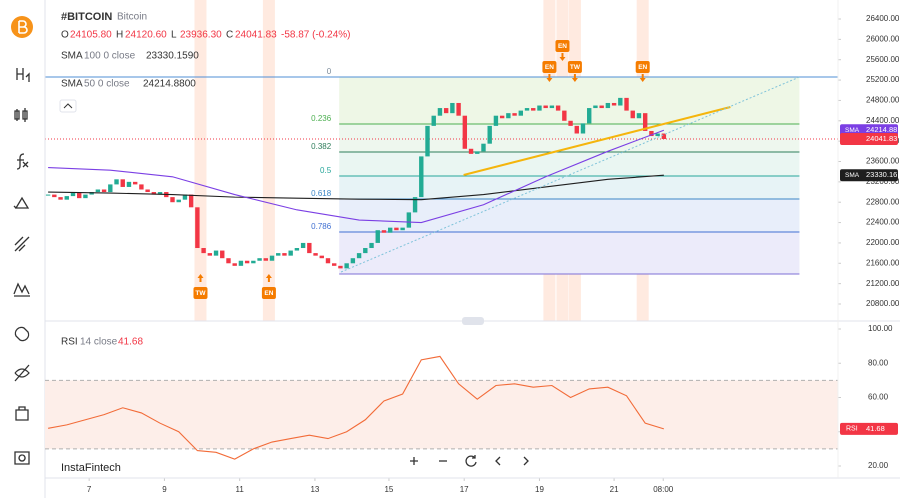 The height and width of the screenshot is (503, 900). What do you see at coordinates (22, 161) in the screenshot?
I see `indicators-tool` at bounding box center [22, 161].